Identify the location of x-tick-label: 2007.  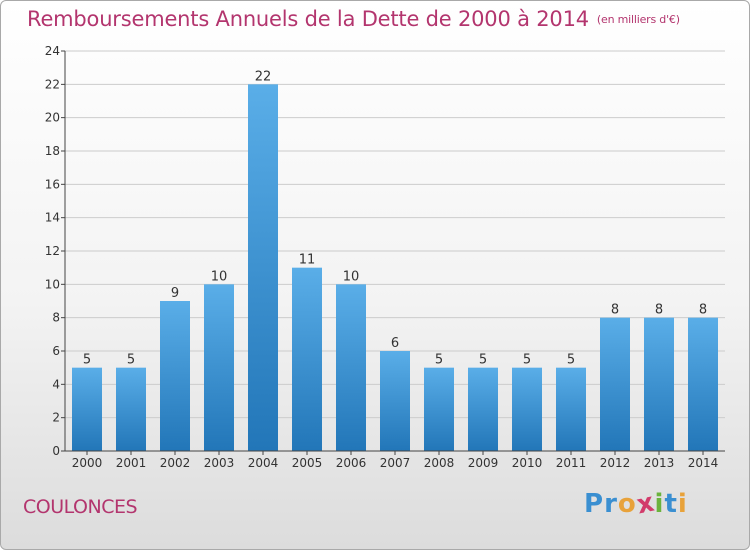
(395, 463).